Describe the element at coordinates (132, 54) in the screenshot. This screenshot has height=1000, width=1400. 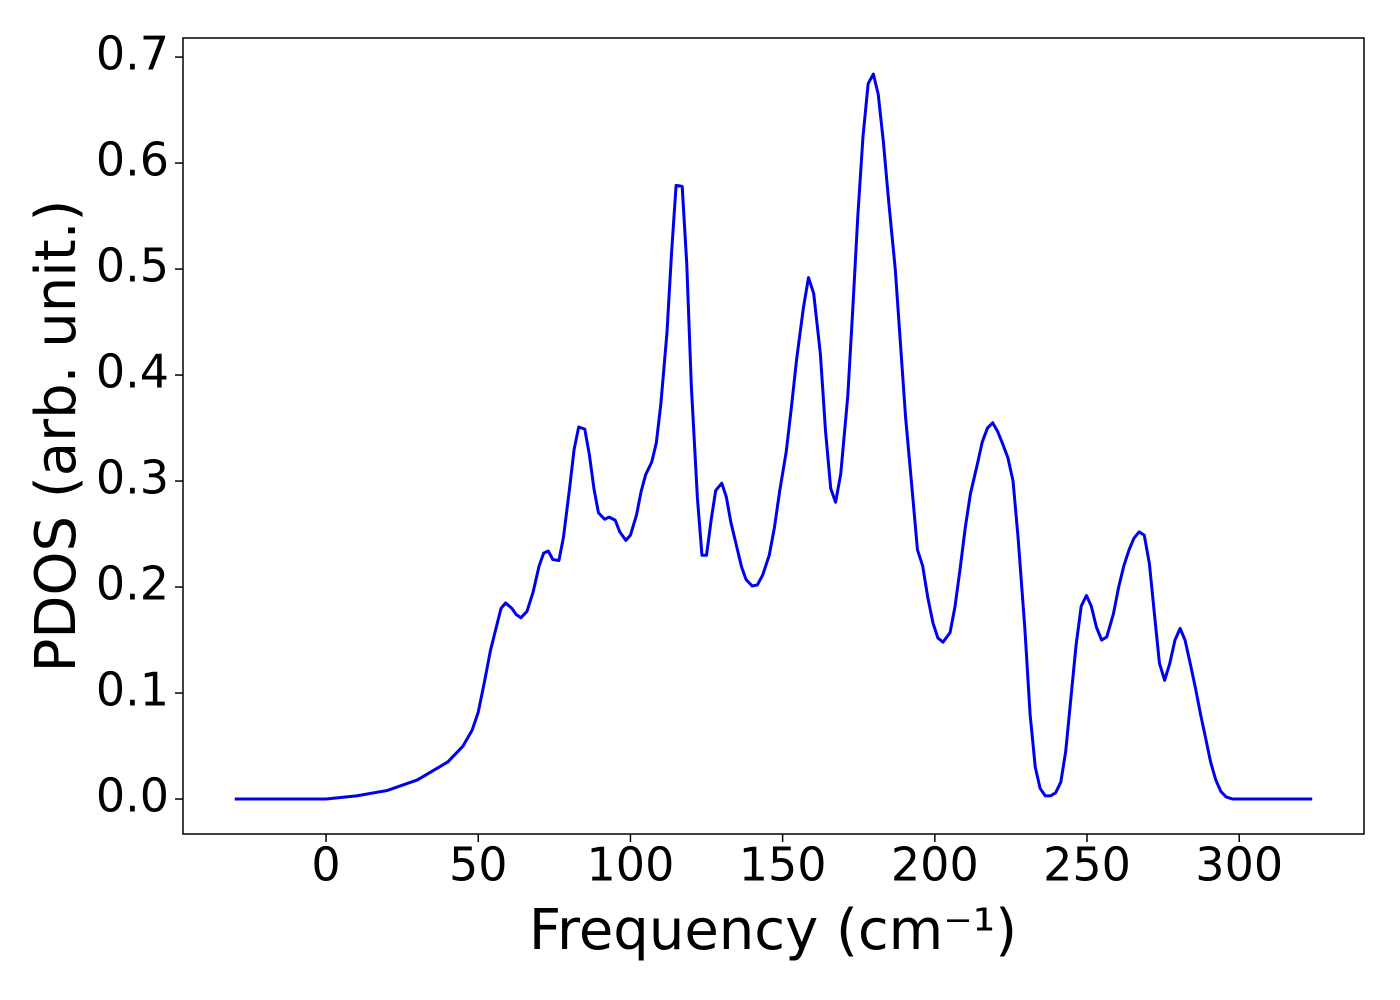
I see `y-tick-label: 0.7` at that location.